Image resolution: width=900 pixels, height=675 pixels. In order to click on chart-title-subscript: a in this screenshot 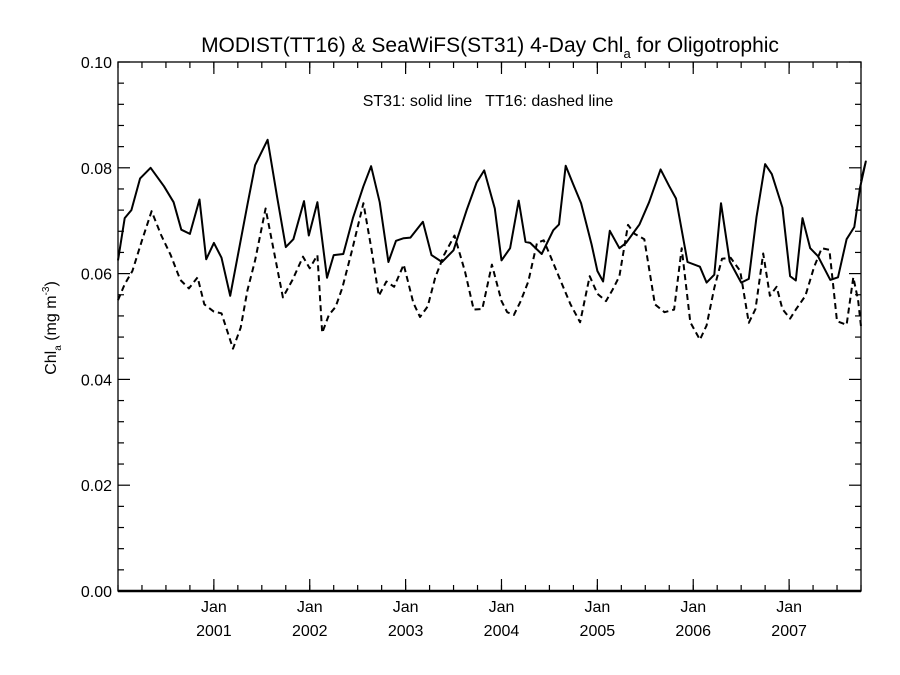, I will do `click(627, 53)`.